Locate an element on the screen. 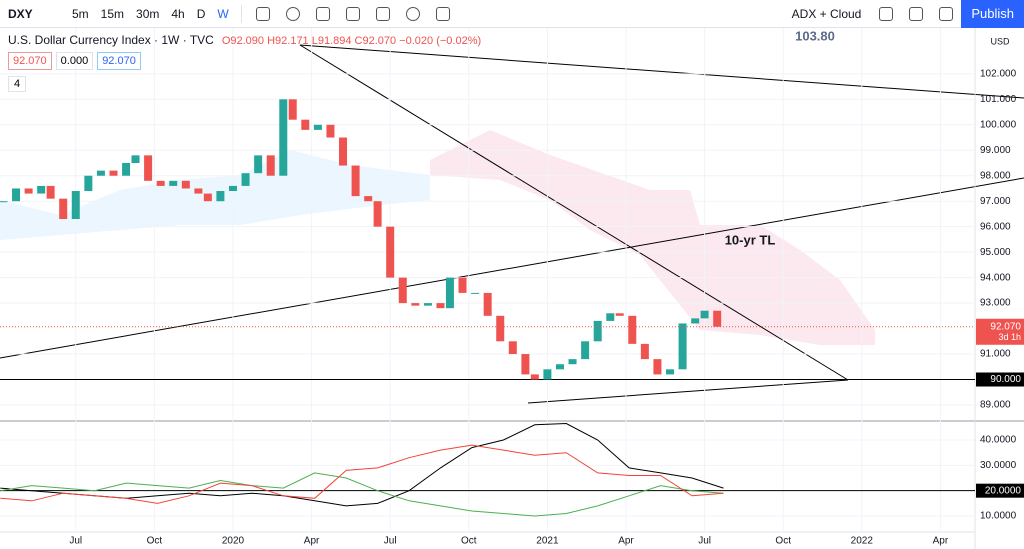  interval: 30m is located at coordinates (148, 13).